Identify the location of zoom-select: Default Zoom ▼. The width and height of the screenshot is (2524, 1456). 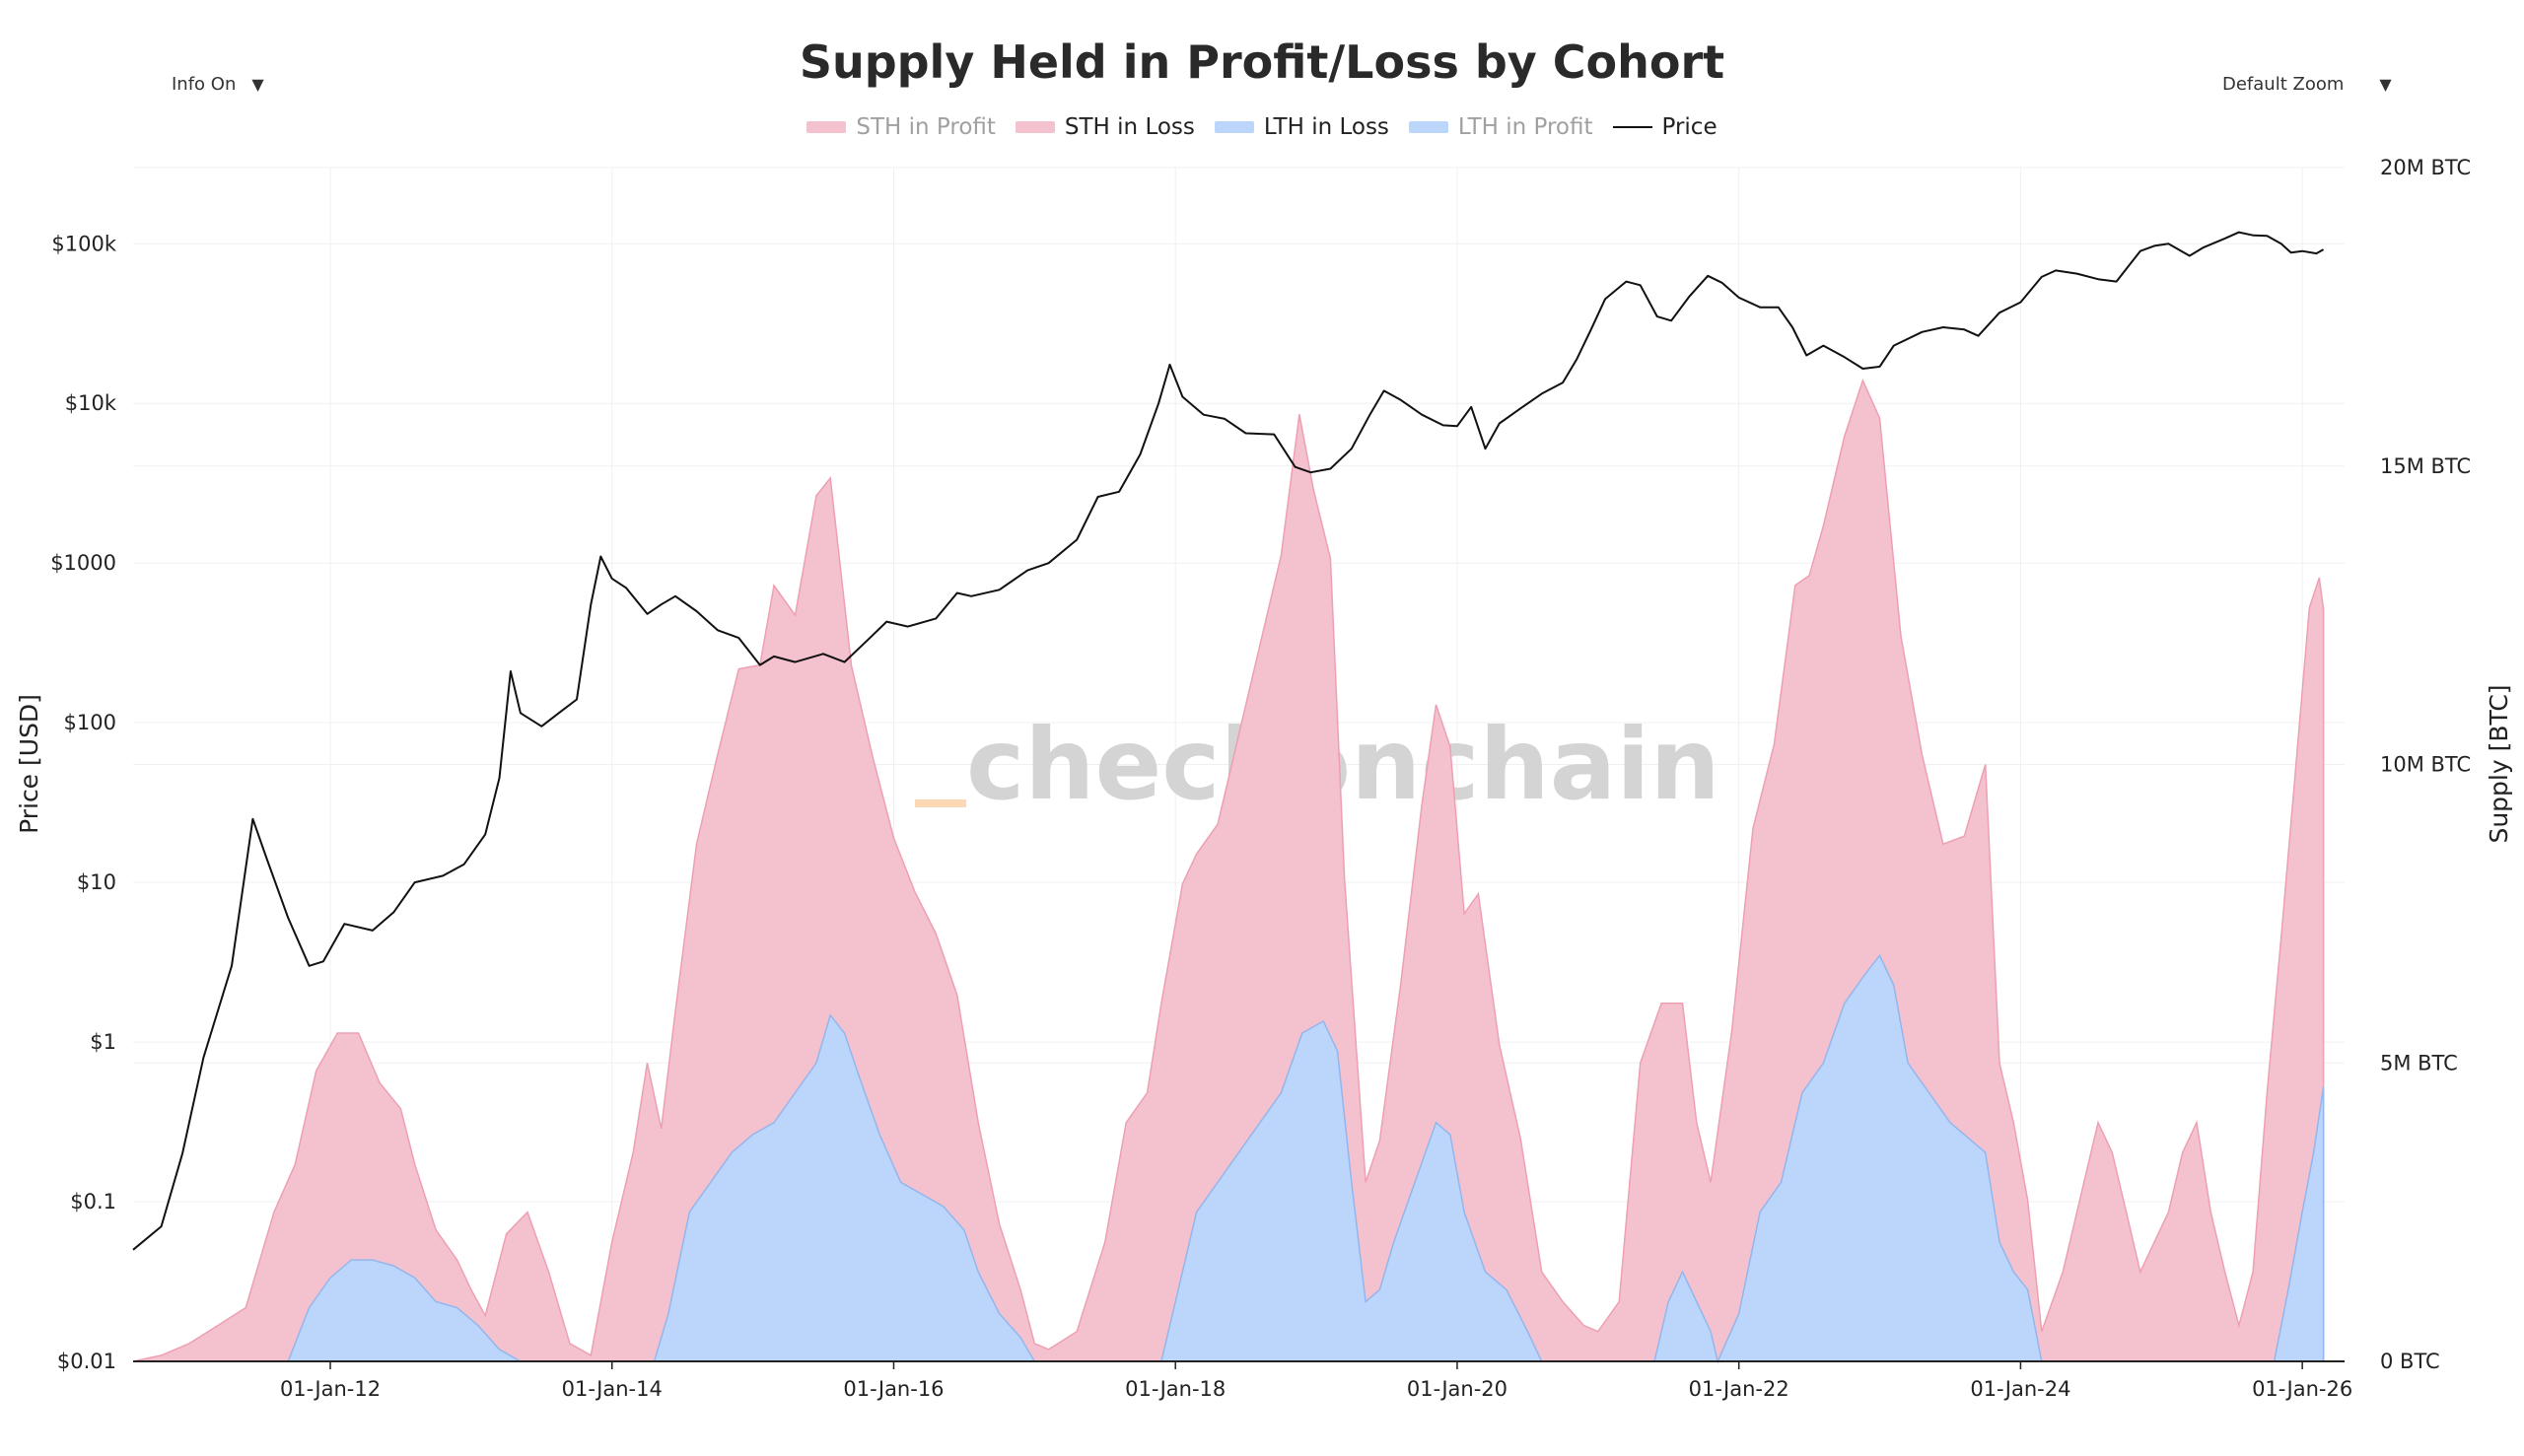
(2307, 83).